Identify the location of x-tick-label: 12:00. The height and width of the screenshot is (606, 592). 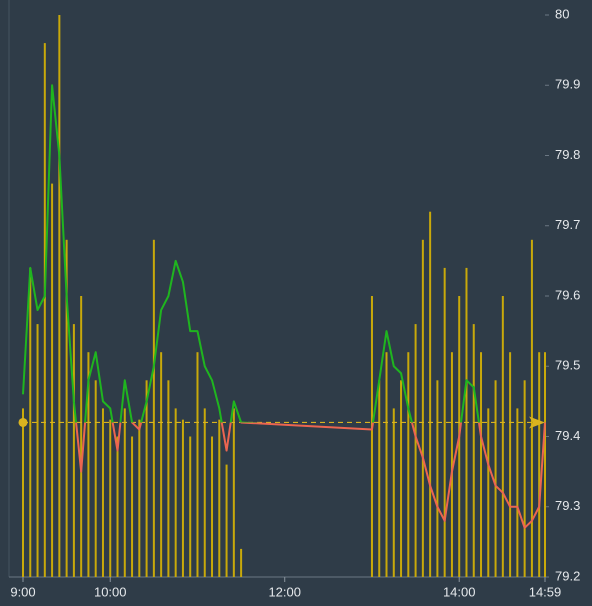
(284, 591).